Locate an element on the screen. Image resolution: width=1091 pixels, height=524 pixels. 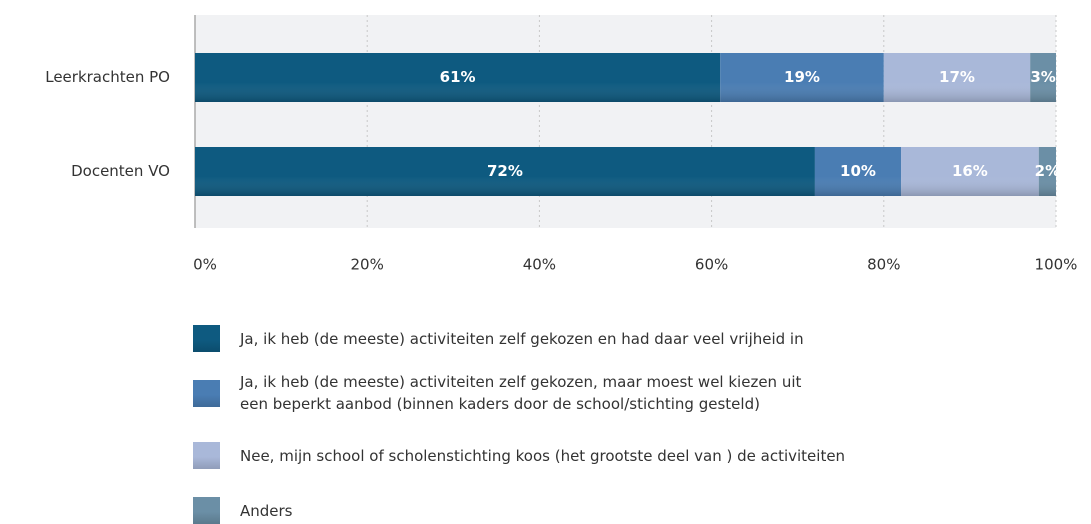
value-label: 2% is located at coordinates (1047, 171).